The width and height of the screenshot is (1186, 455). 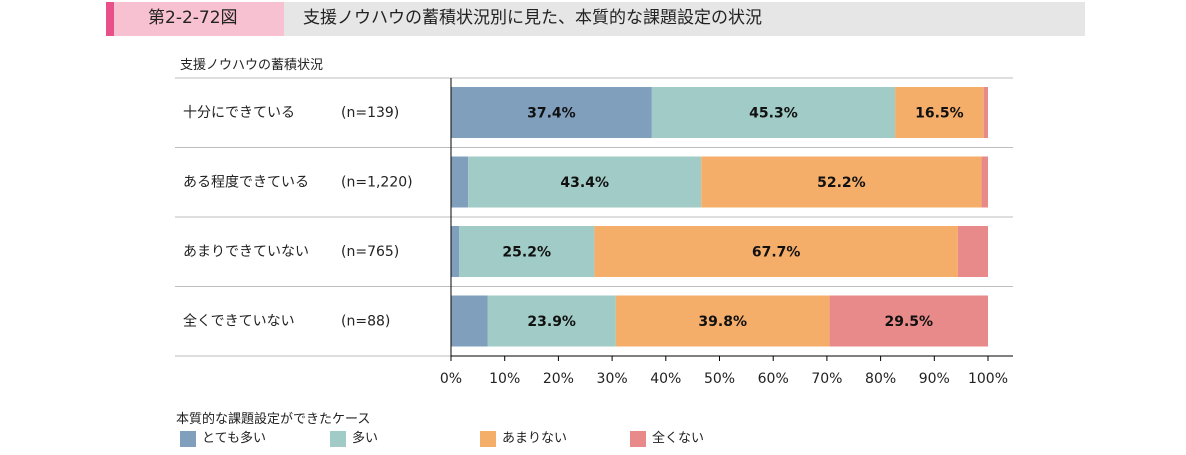 What do you see at coordinates (934, 379) in the screenshot?
I see `x-tick-label: 90%` at bounding box center [934, 379].